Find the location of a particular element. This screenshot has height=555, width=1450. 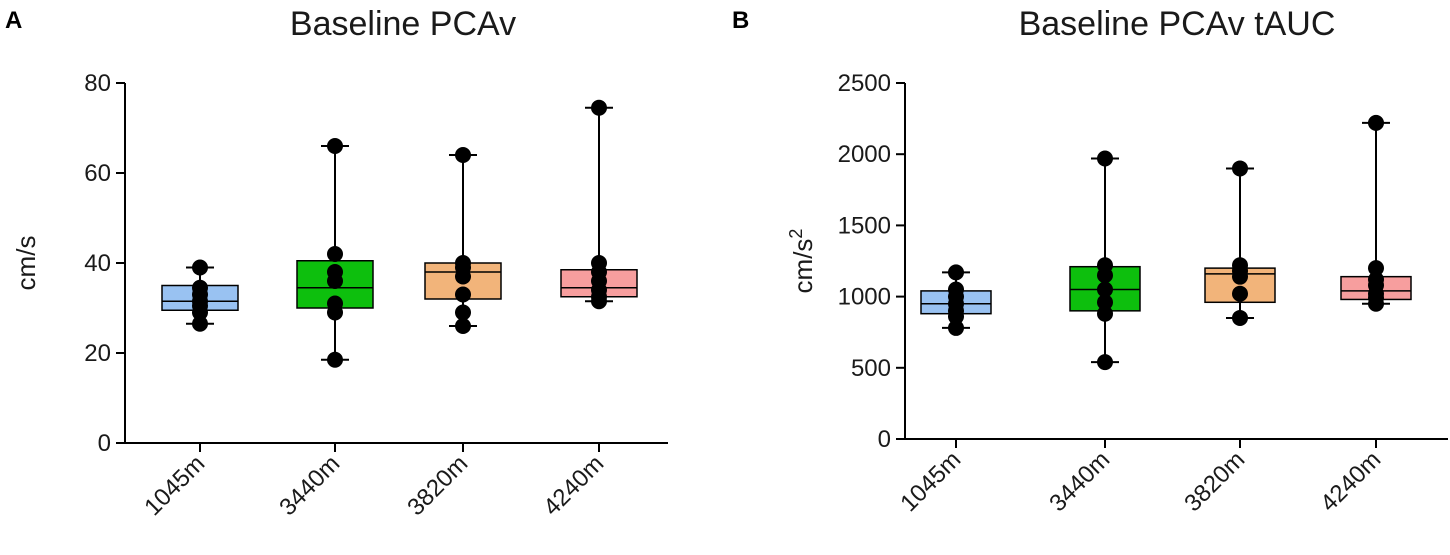

y-tick-label: 500 is located at coordinates (871, 368).